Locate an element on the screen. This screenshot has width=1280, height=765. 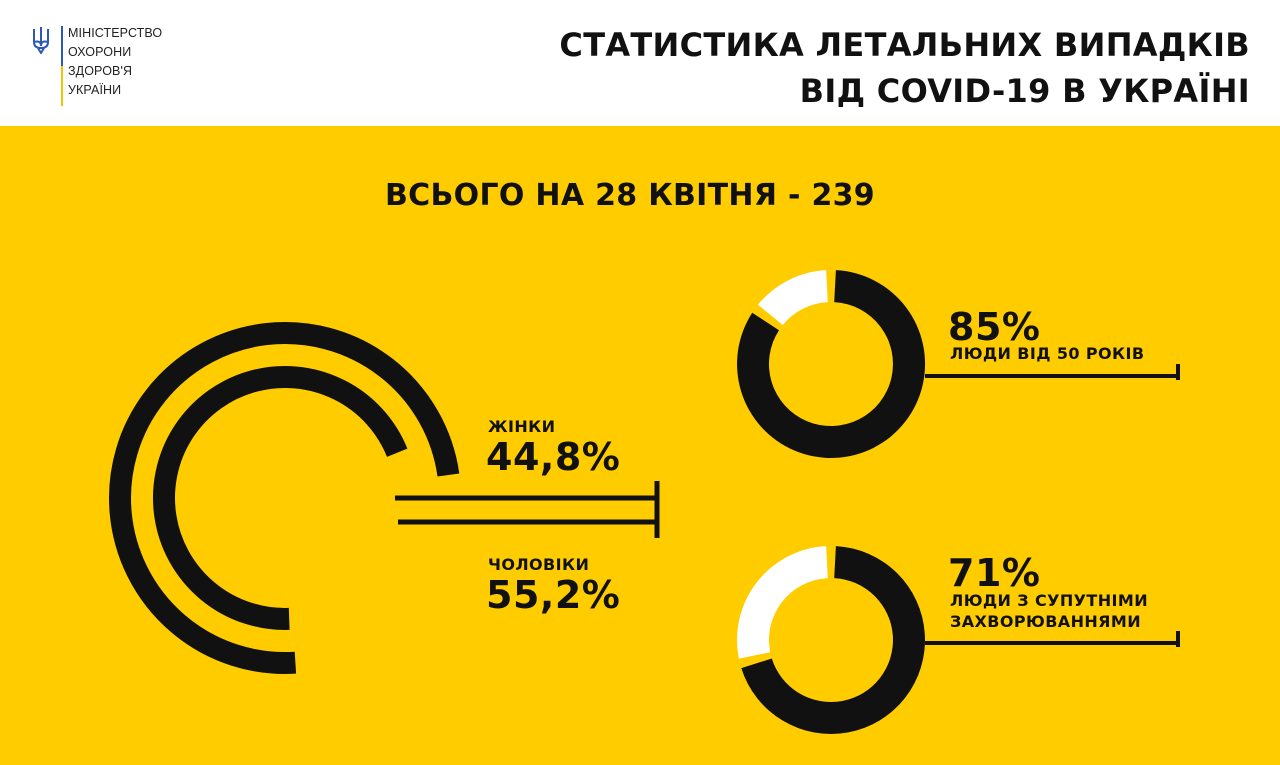
comorbidity-label: ЛЮДИ З СУПУТНІМИ ЗАХВОРЮВАННЯМИ is located at coordinates (1049, 611).